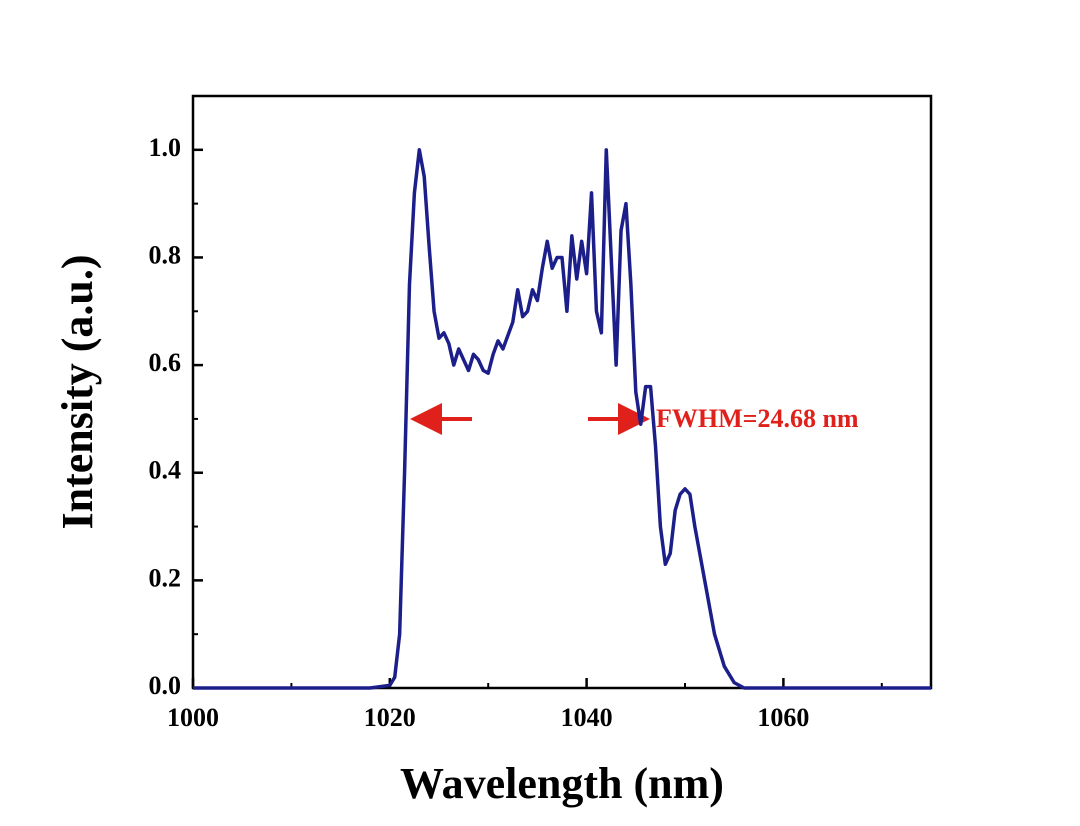 This screenshot has height=826, width=1080. Describe the element at coordinates (165, 577) in the screenshot. I see `y-tick-label: 0.2` at that location.